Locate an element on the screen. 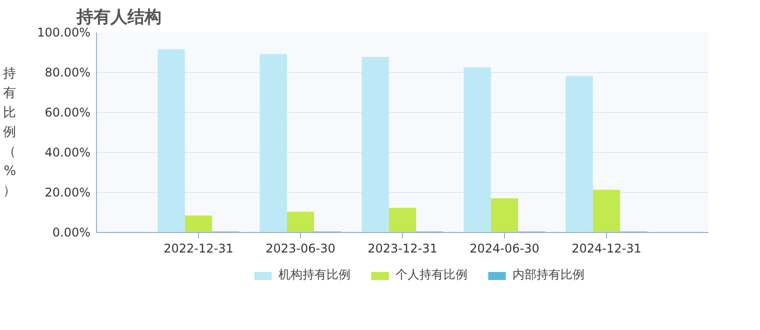 The width and height of the screenshot is (760, 330). y-axis-title: 持有比例（%） is located at coordinates (9, 132).